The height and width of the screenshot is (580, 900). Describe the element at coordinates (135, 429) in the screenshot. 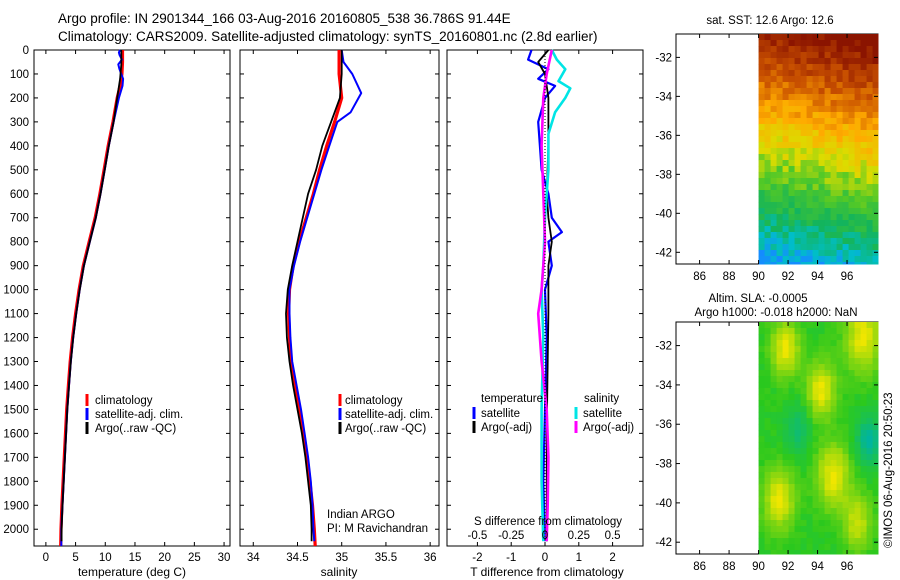

I see `legend-argo: Argo(..raw -QC)` at that location.